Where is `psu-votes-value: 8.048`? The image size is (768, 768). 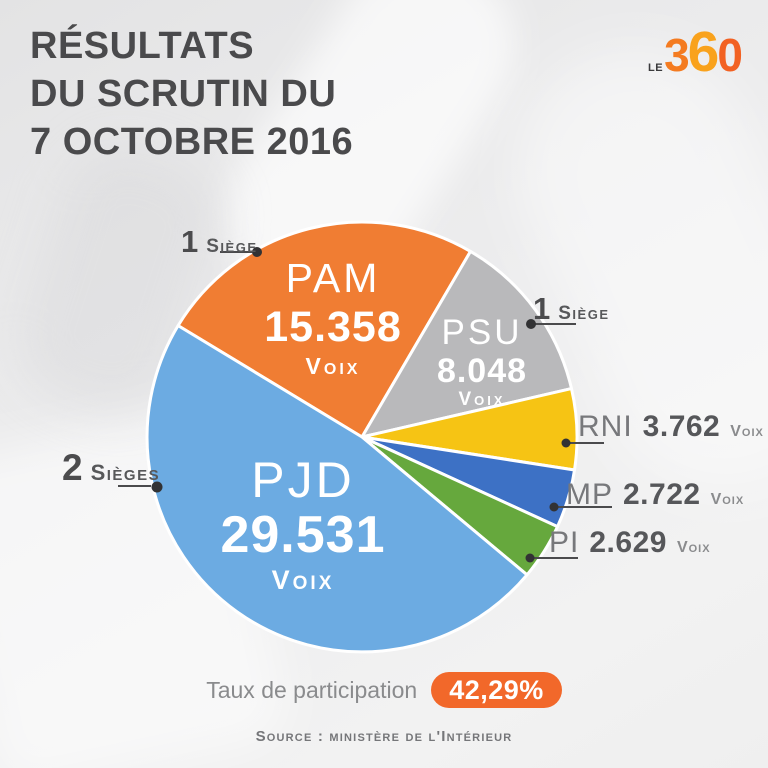 psu-votes-value: 8.048 is located at coordinates (482, 371).